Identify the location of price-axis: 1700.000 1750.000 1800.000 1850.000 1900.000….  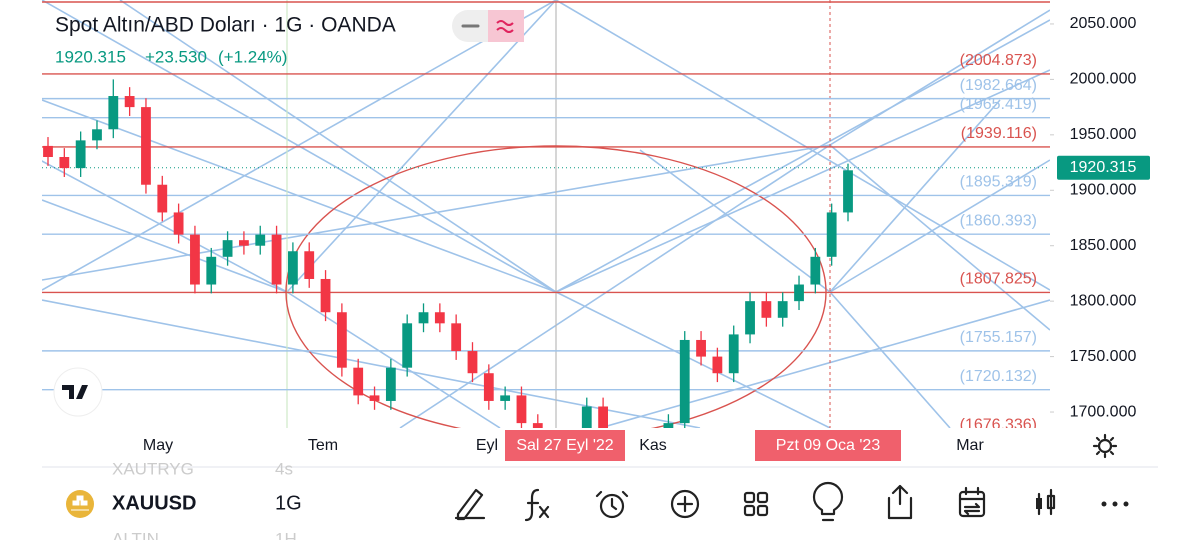
(1100, 217).